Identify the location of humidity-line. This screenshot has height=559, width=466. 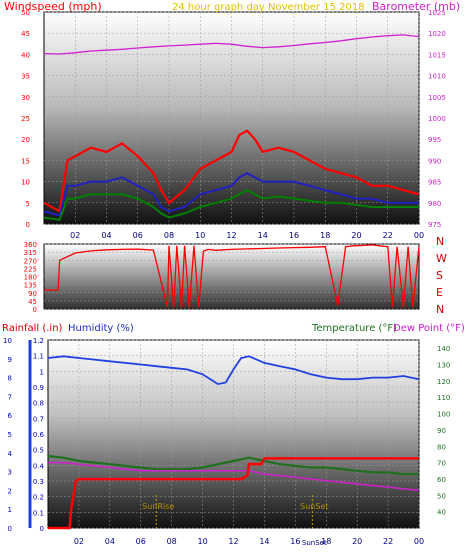
(233, 370).